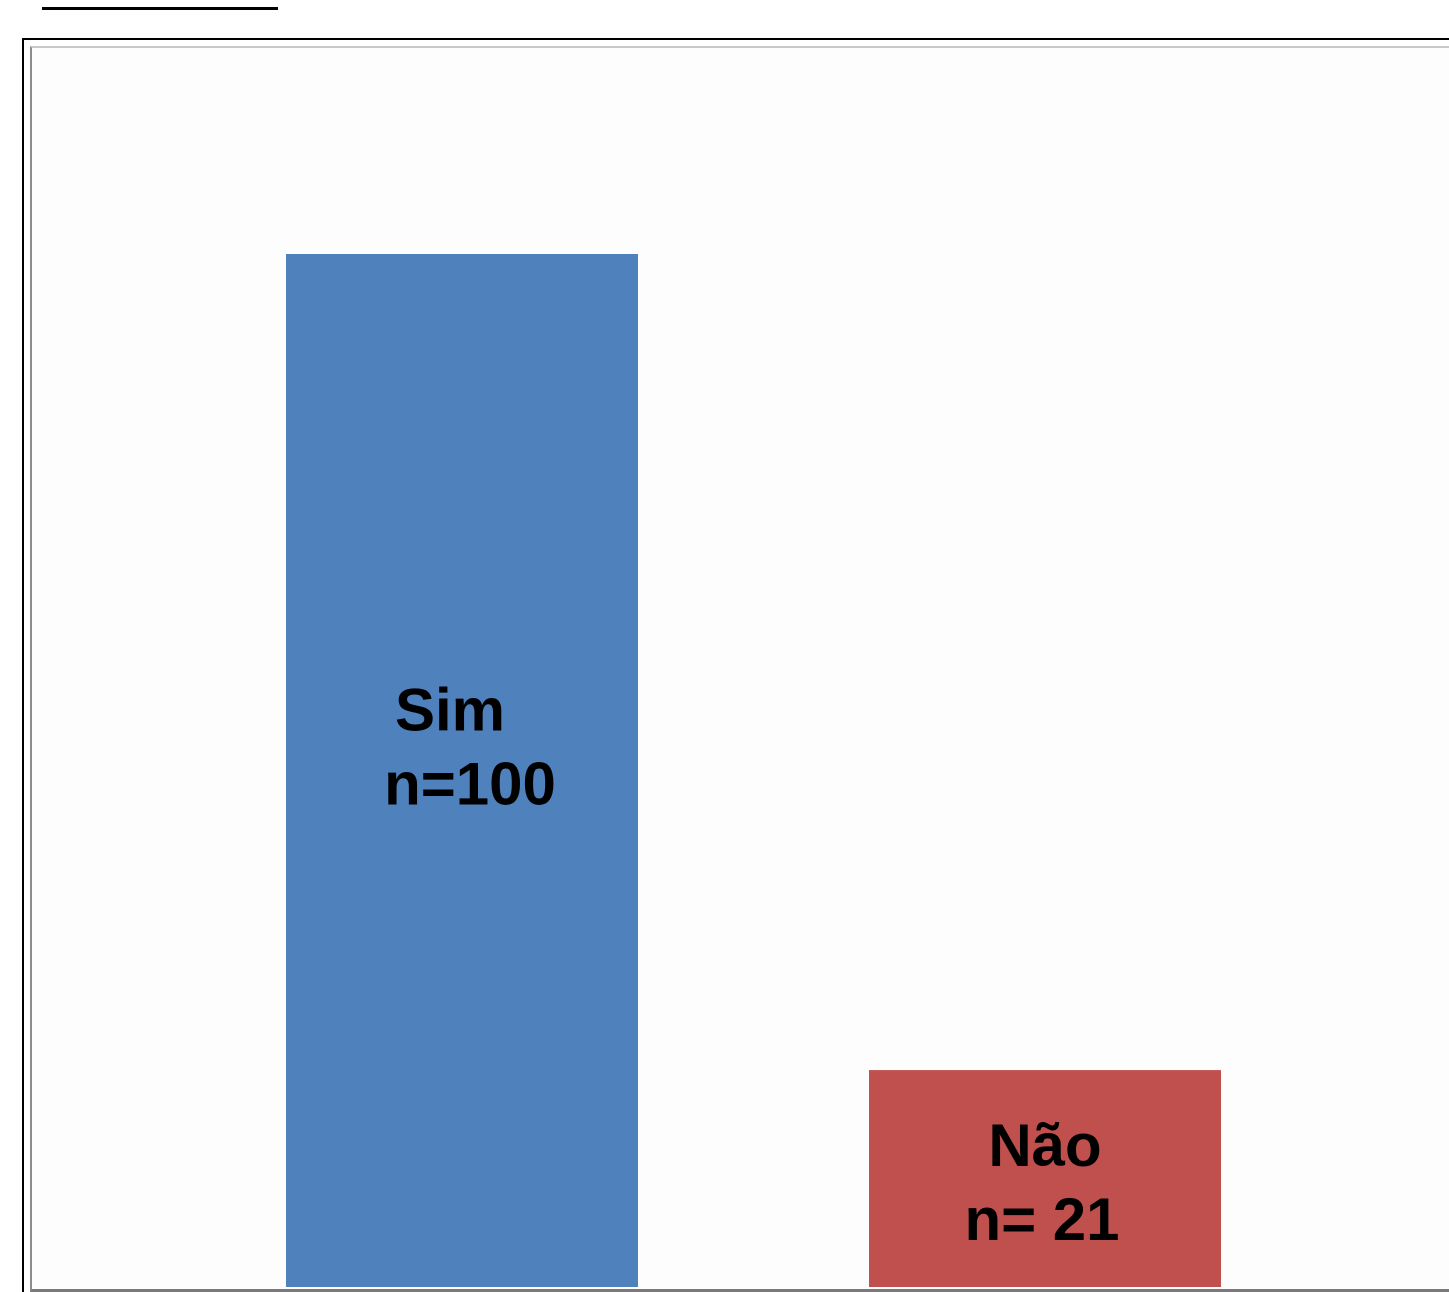 The image size is (1449, 1292). Describe the element at coordinates (1044, 1145) in the screenshot. I see `bar-label-category-nao: Não` at that location.